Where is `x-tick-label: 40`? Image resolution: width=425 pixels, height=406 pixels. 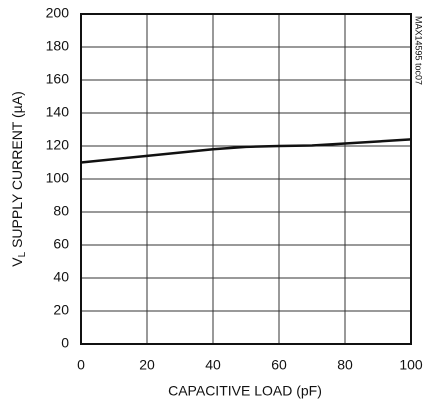
x-tick-label: 40 is located at coordinates (213, 365).